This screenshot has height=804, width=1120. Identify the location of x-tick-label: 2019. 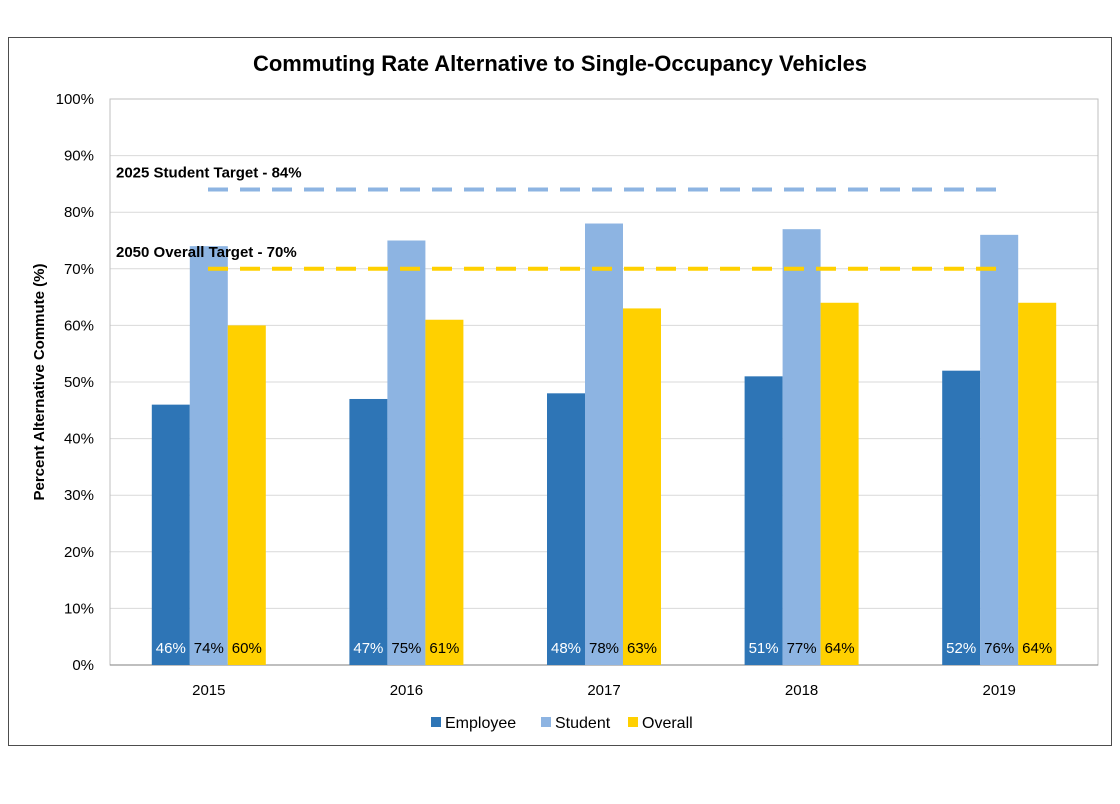
(999, 690).